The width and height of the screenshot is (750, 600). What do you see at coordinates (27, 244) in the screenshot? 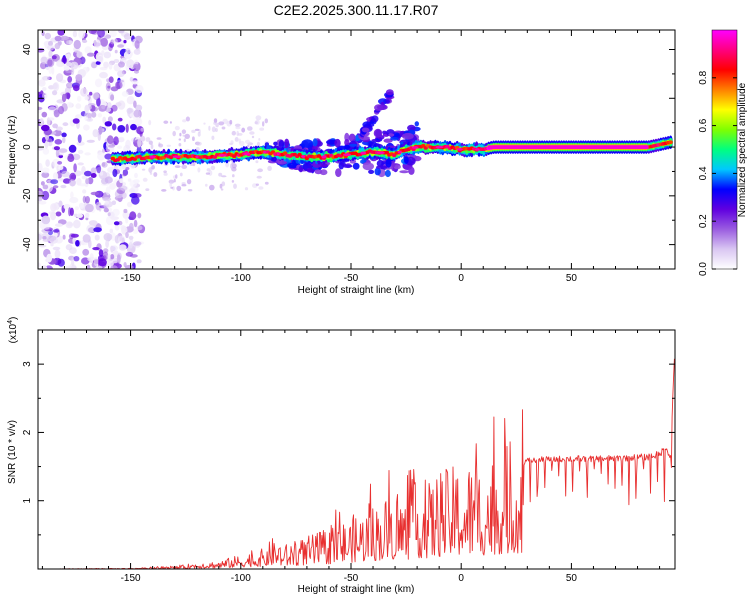
I see `spectrogram-y-tick-label: -40` at bounding box center [27, 244].